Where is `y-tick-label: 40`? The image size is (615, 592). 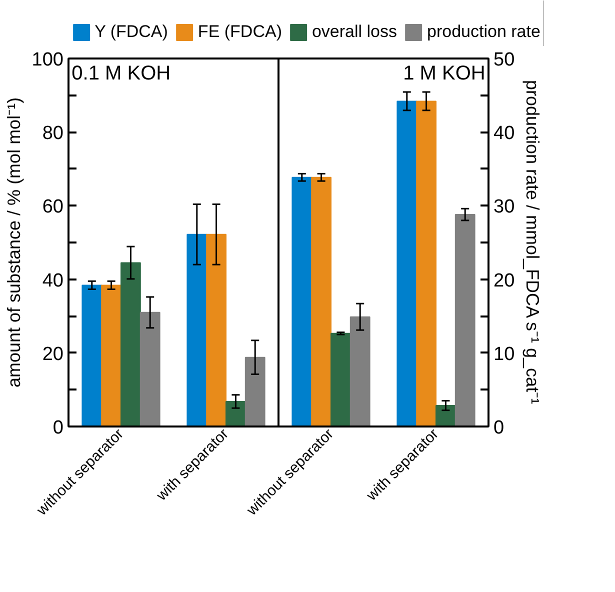
y-tick-label: 40 is located at coordinates (53, 281).